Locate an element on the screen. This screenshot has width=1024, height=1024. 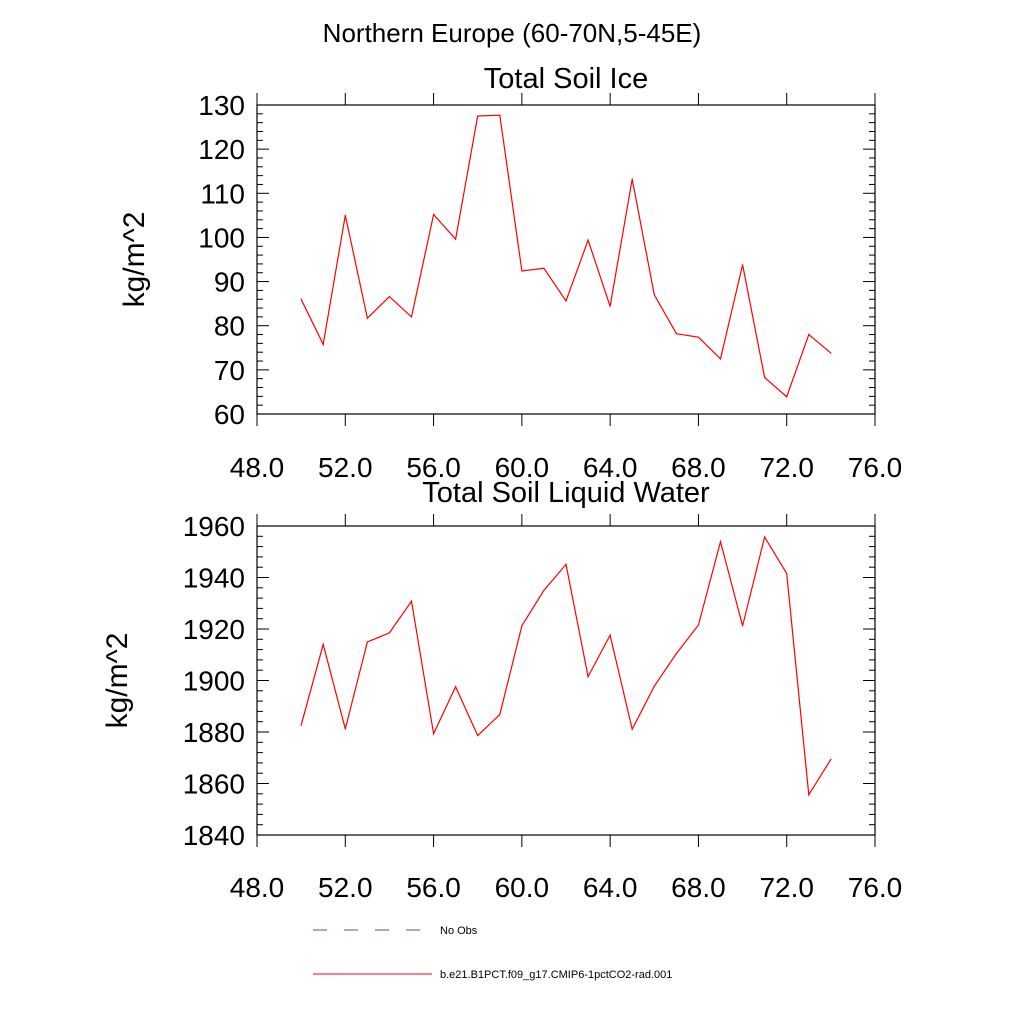
y-tick-label: 1860 is located at coordinates (214, 784).